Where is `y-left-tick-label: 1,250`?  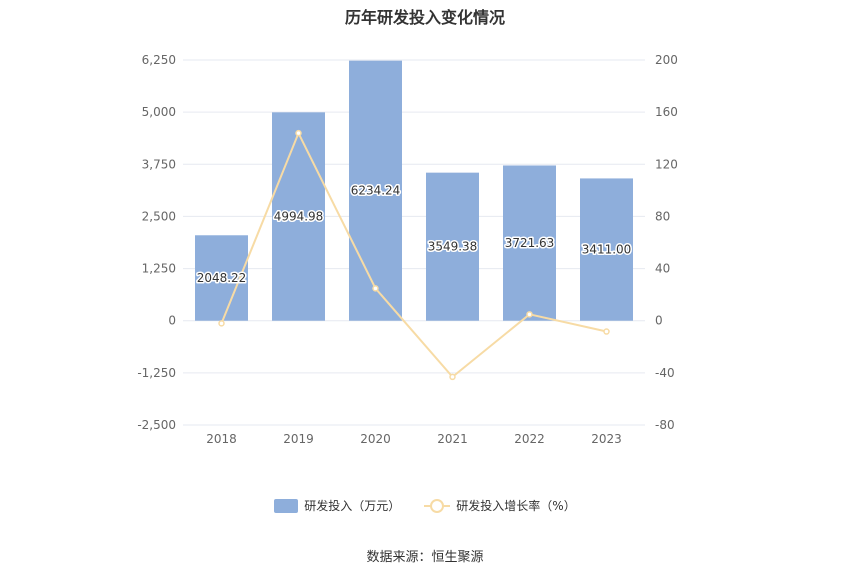 y-left-tick-label: 1,250 is located at coordinates (159, 269).